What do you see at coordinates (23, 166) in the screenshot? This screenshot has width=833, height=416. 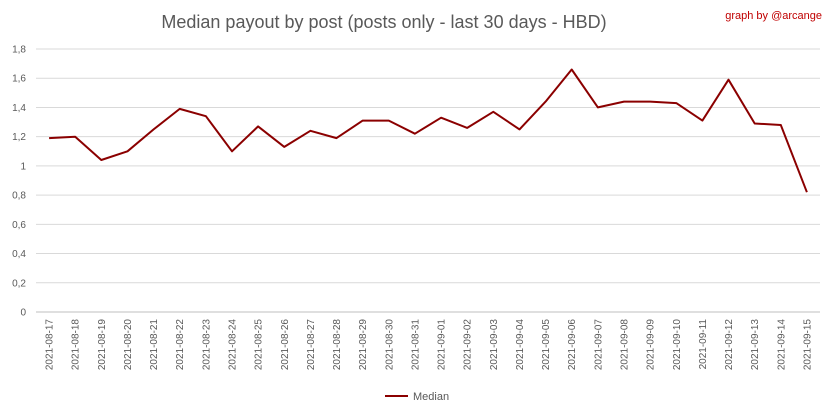 I see `y-tick-label: 1` at bounding box center [23, 166].